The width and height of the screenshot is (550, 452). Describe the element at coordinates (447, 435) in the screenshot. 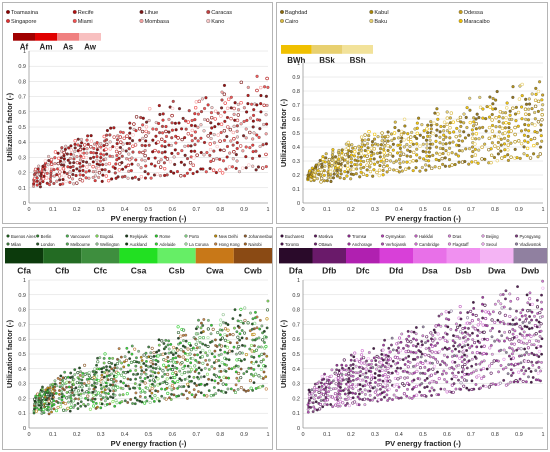

I see `x-tick-label: 0.6` at that location.